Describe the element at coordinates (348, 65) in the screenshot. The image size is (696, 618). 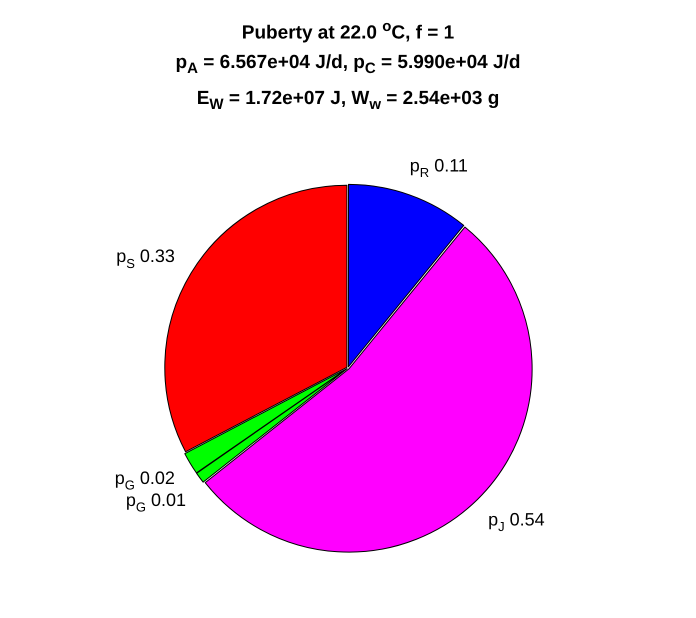
I see `chart-title: Puberty at 22.0 $^{o}$C, f = 1 p$_{A}$ = 6.567e+04 J/d, p$_{C}$ = 5.990e+04 J/d E$_{W}$ = 1.72e+07 J, W$_{w}$ = 2.54e+03 g` at that location.